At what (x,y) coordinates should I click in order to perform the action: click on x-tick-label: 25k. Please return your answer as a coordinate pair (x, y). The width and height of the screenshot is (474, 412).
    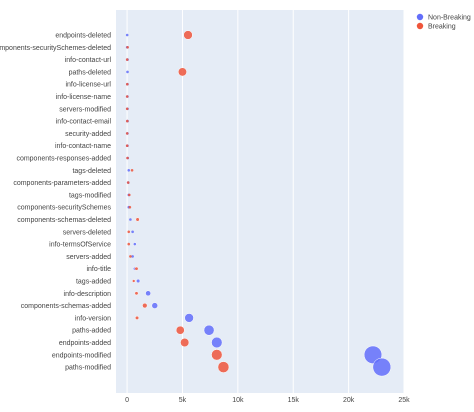
    Looking at the image, I should click on (404, 400).